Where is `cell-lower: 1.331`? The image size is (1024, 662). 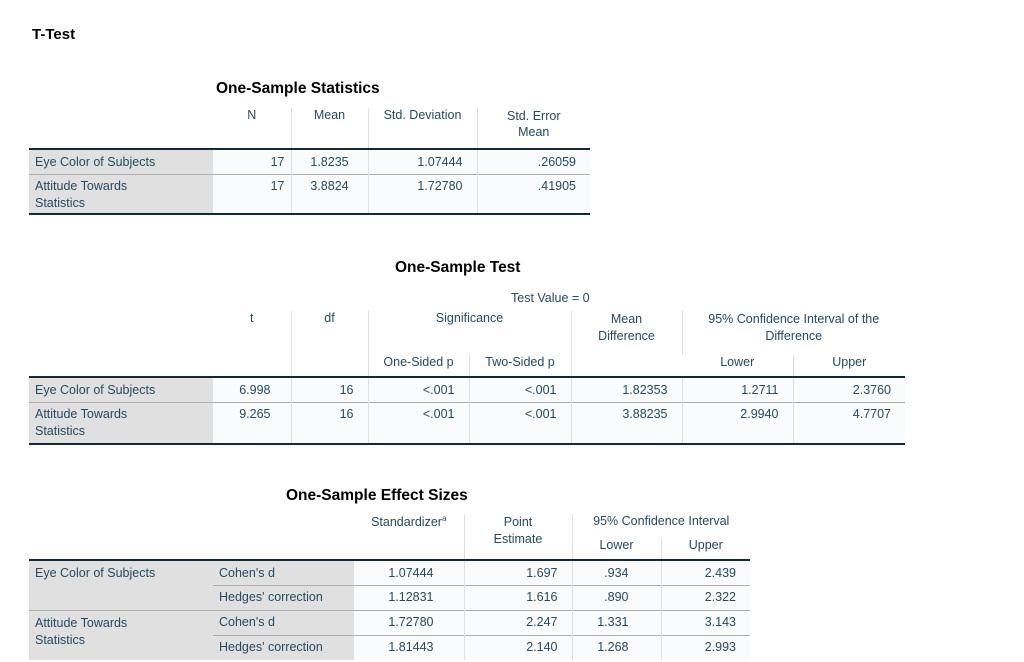
cell-lower: 1.331 is located at coordinates (616, 622).